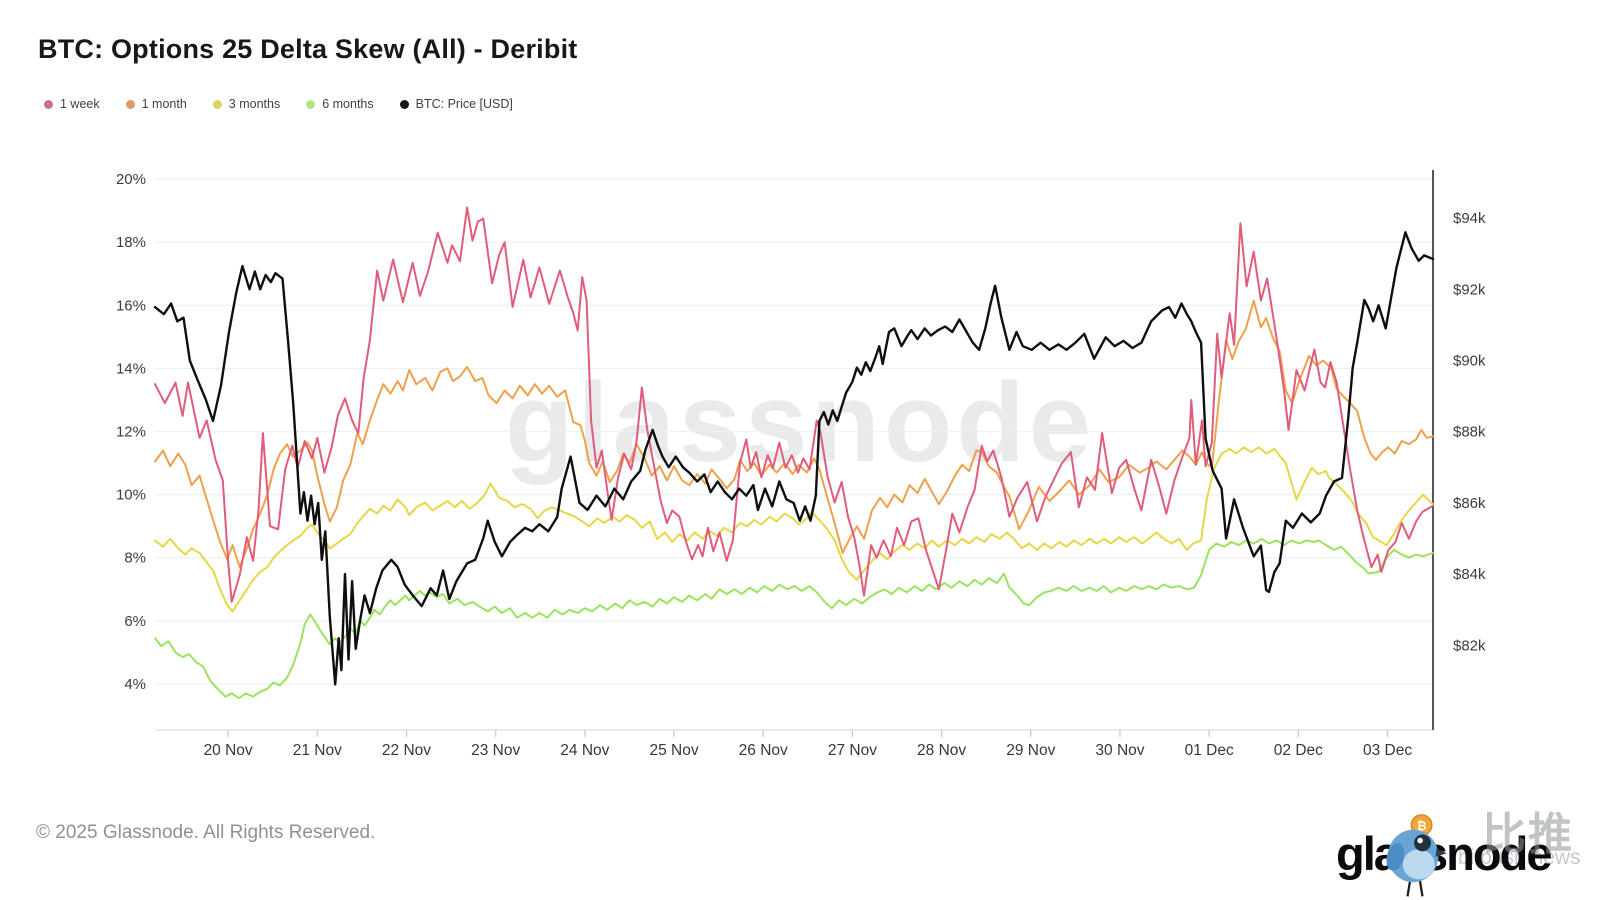 This screenshot has height=900, width=1600. I want to click on legend-item-1-month: 1 month, so click(156, 104).